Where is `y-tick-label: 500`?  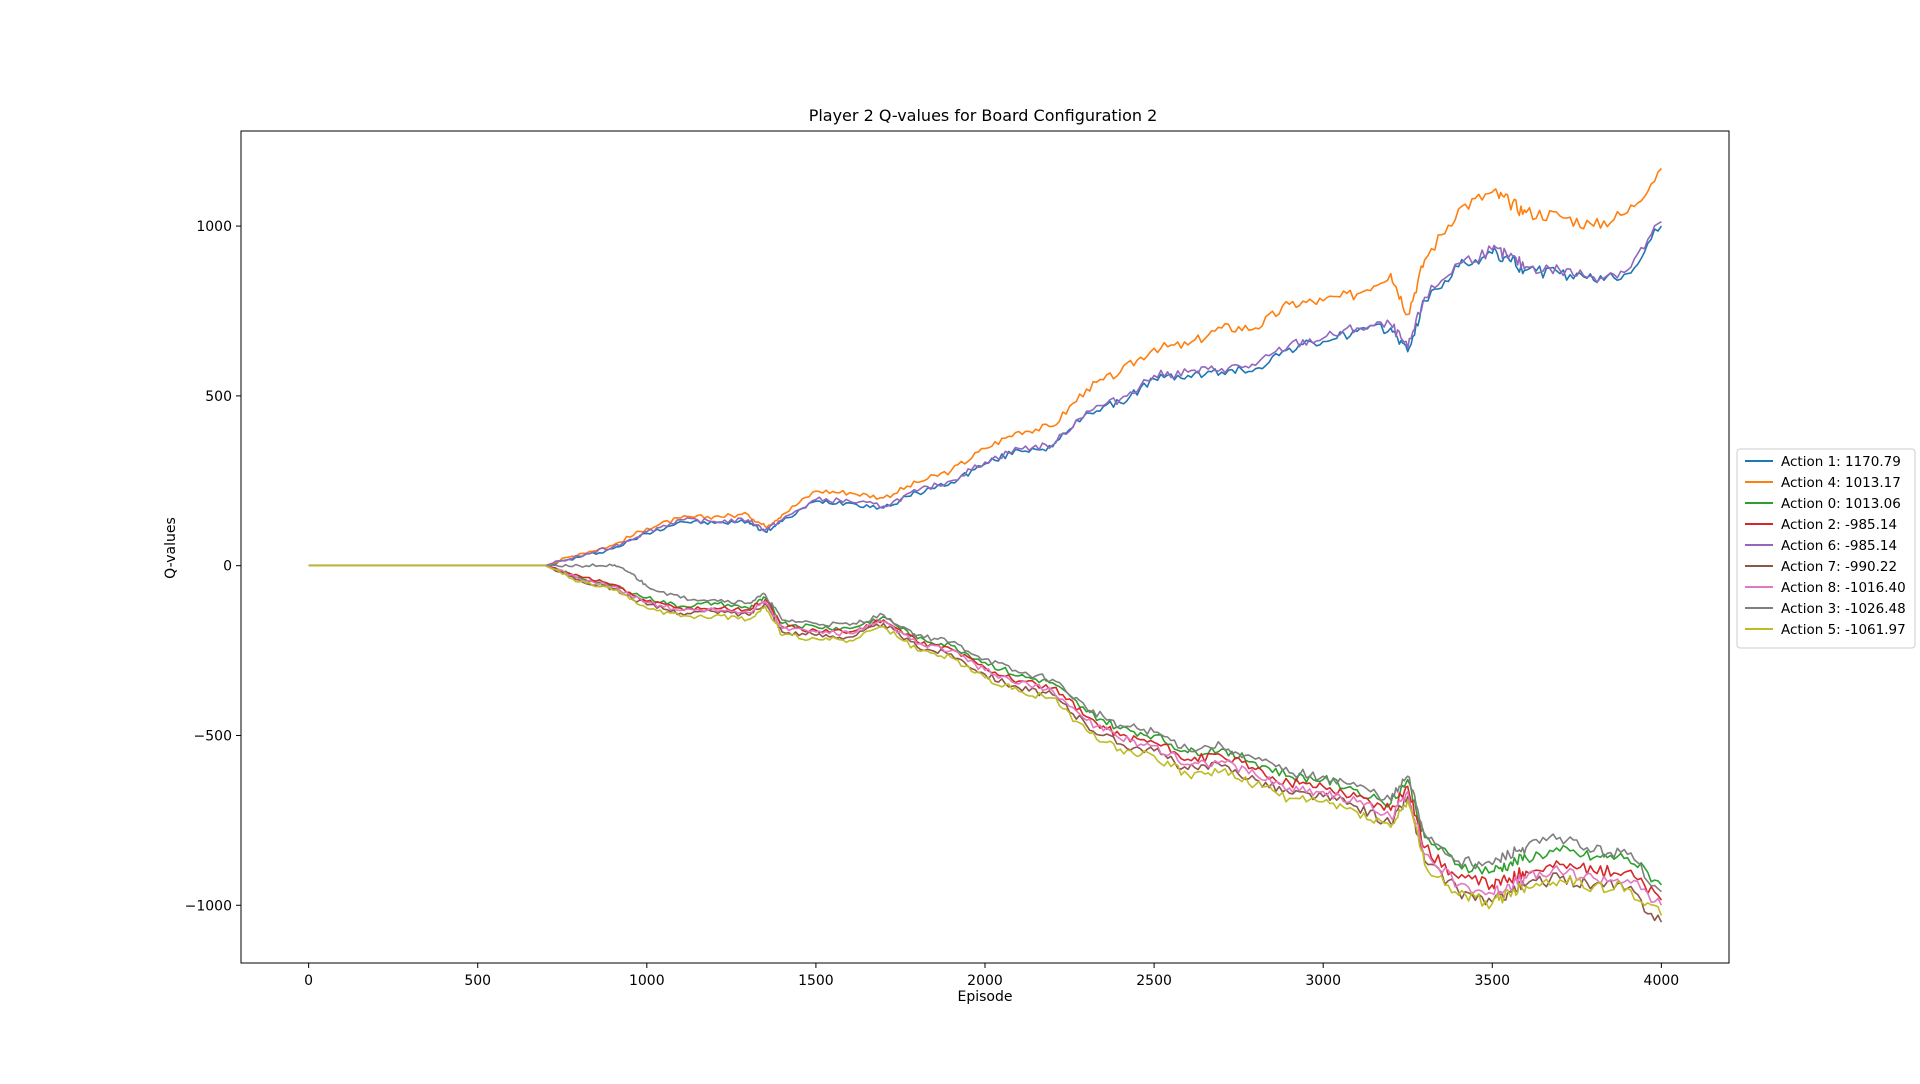
y-tick-label: 500 is located at coordinates (218, 397).